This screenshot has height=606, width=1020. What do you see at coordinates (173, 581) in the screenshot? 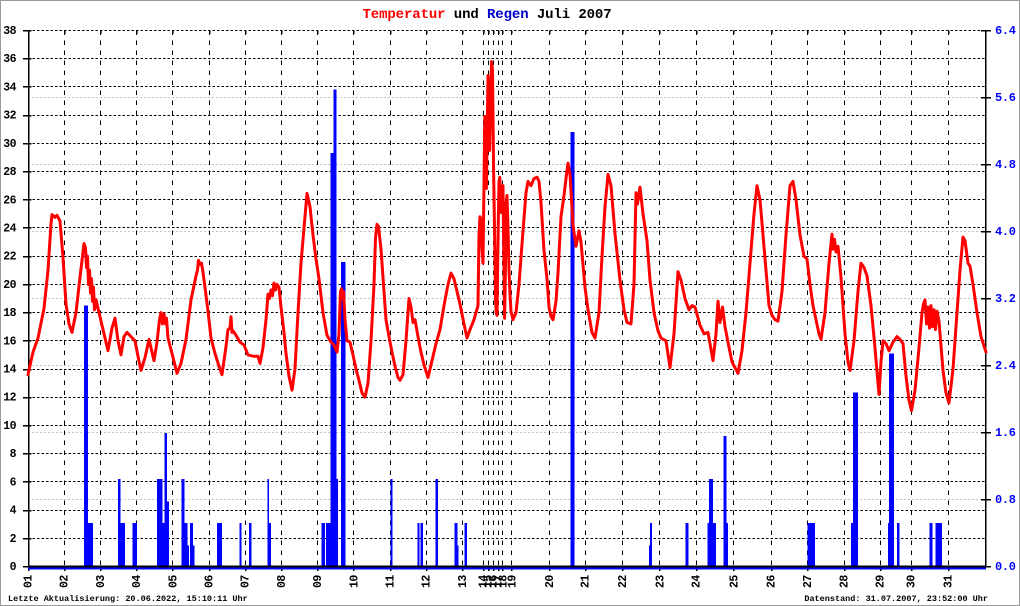
I see `svg-text: 05` at bounding box center [173, 581].